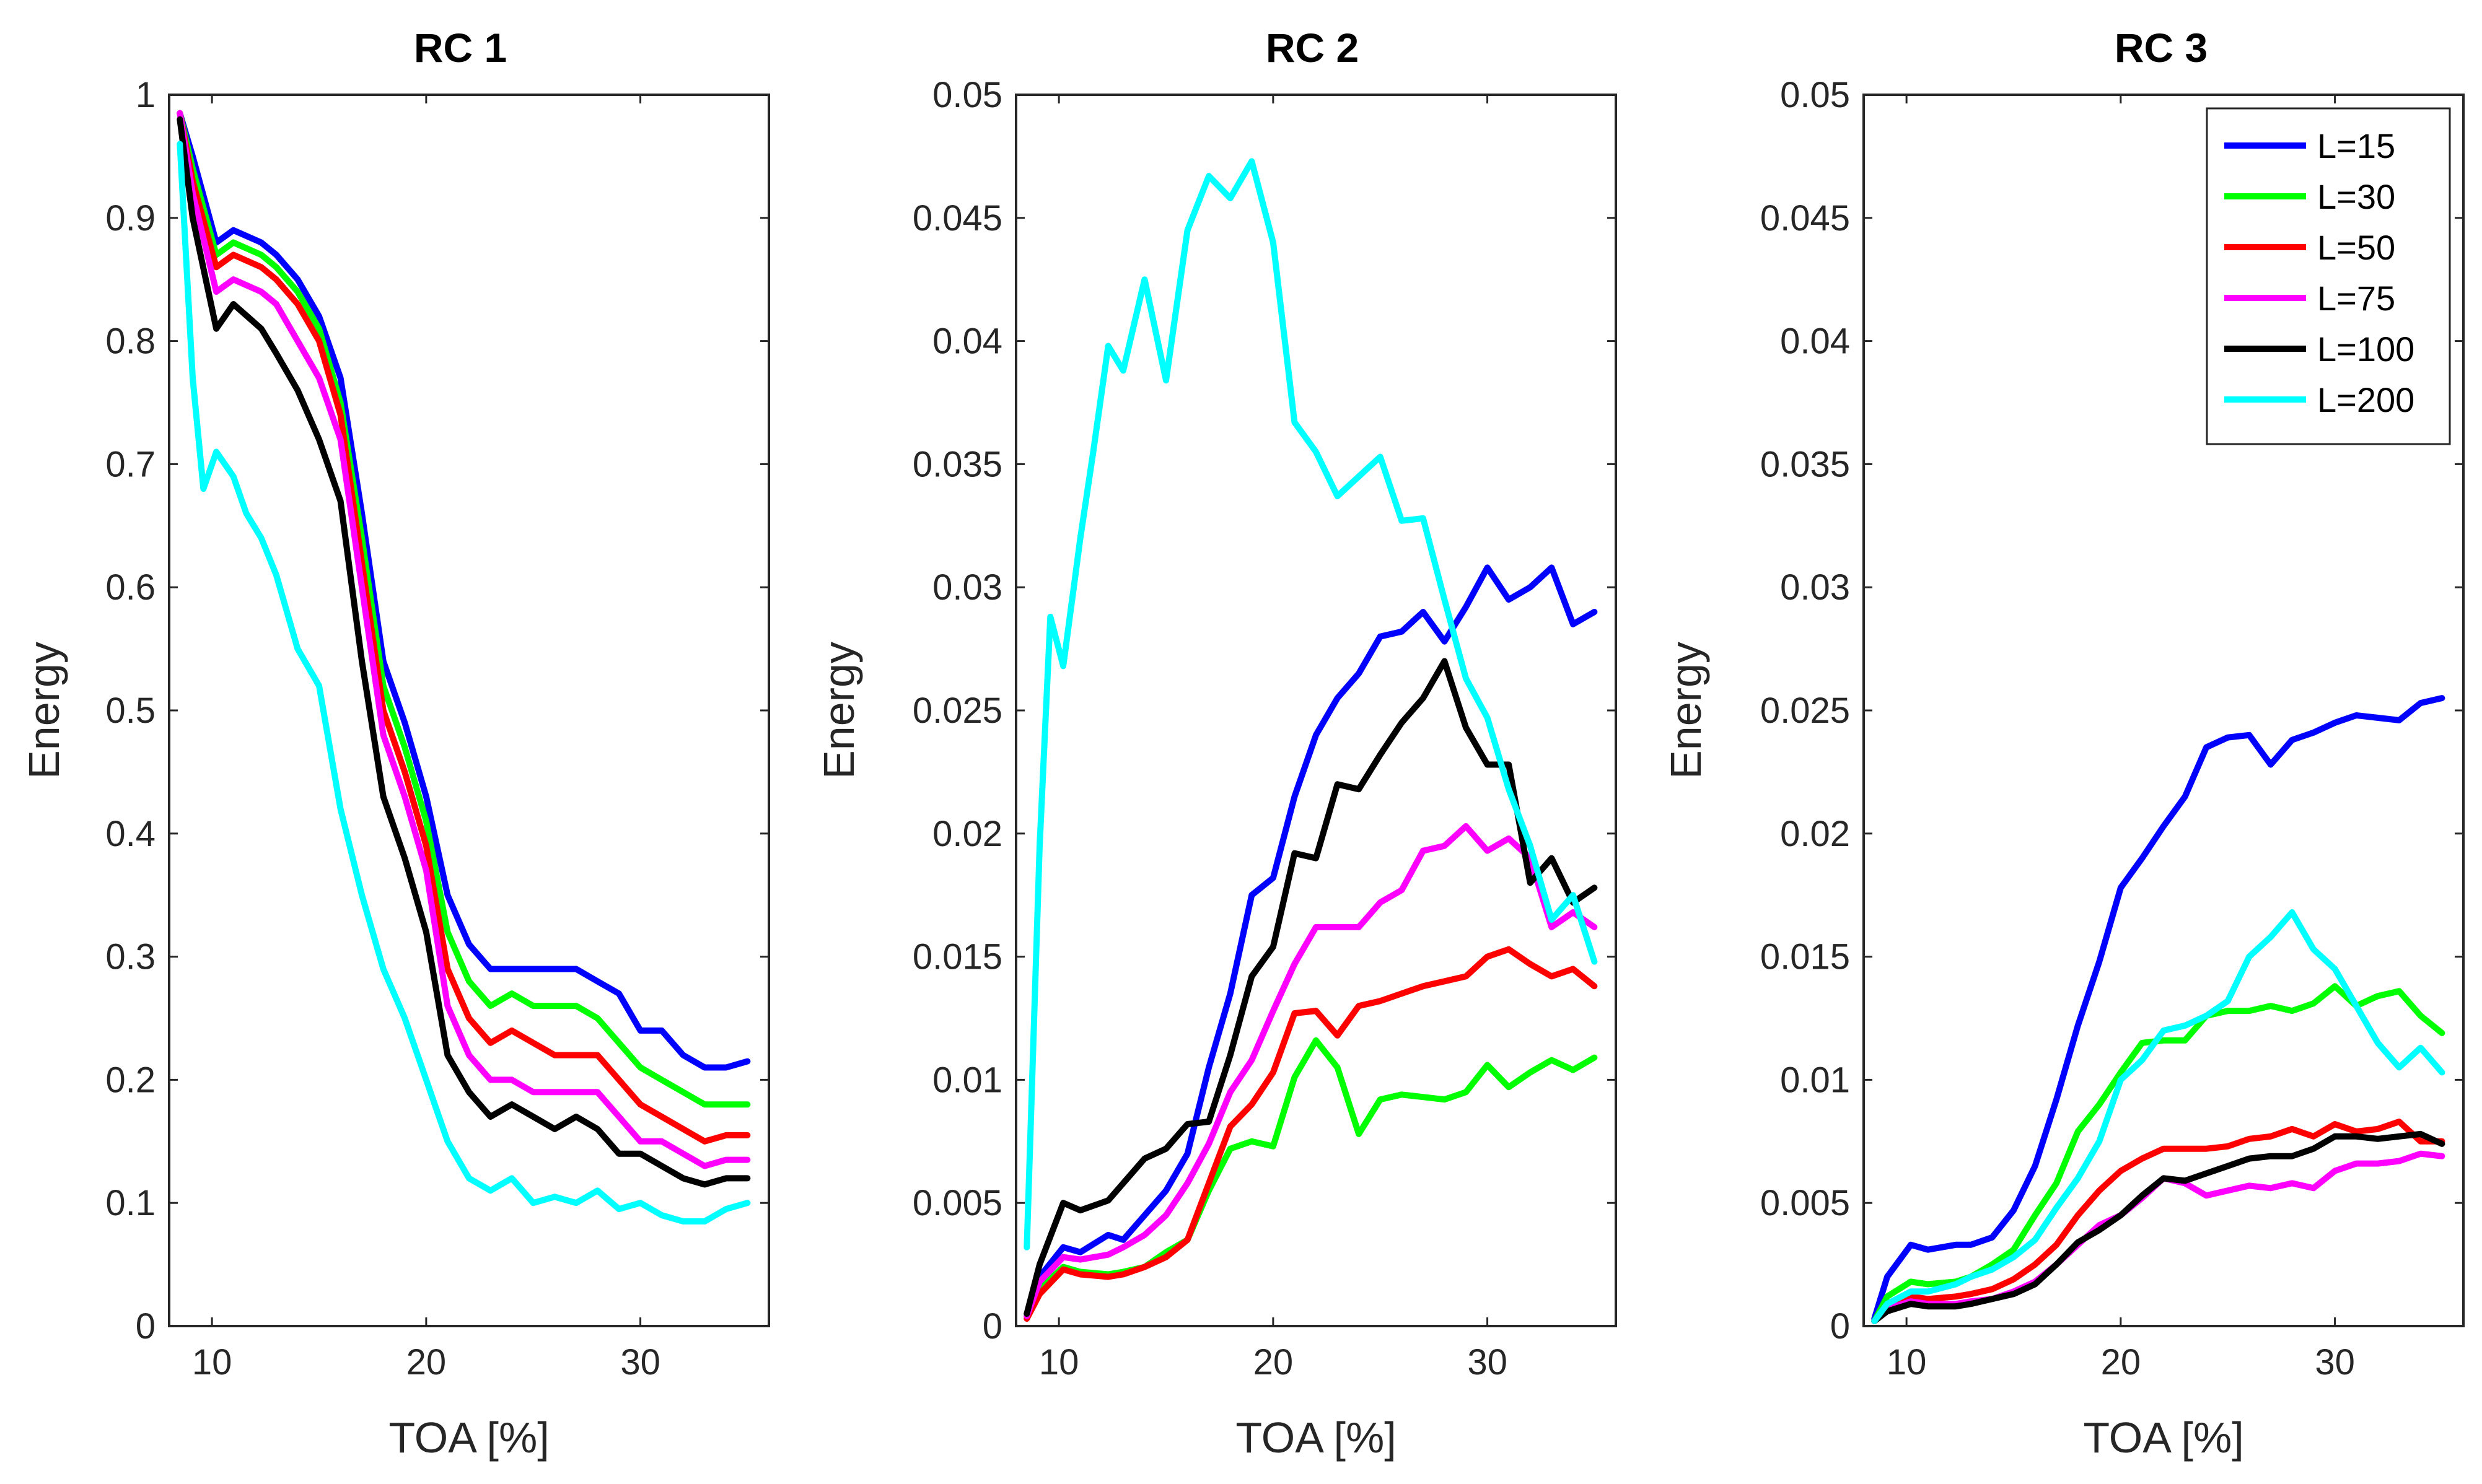 The width and height of the screenshot is (2482, 1484). Describe the element at coordinates (2366, 349) in the screenshot. I see `legend-label: L=100` at that location.